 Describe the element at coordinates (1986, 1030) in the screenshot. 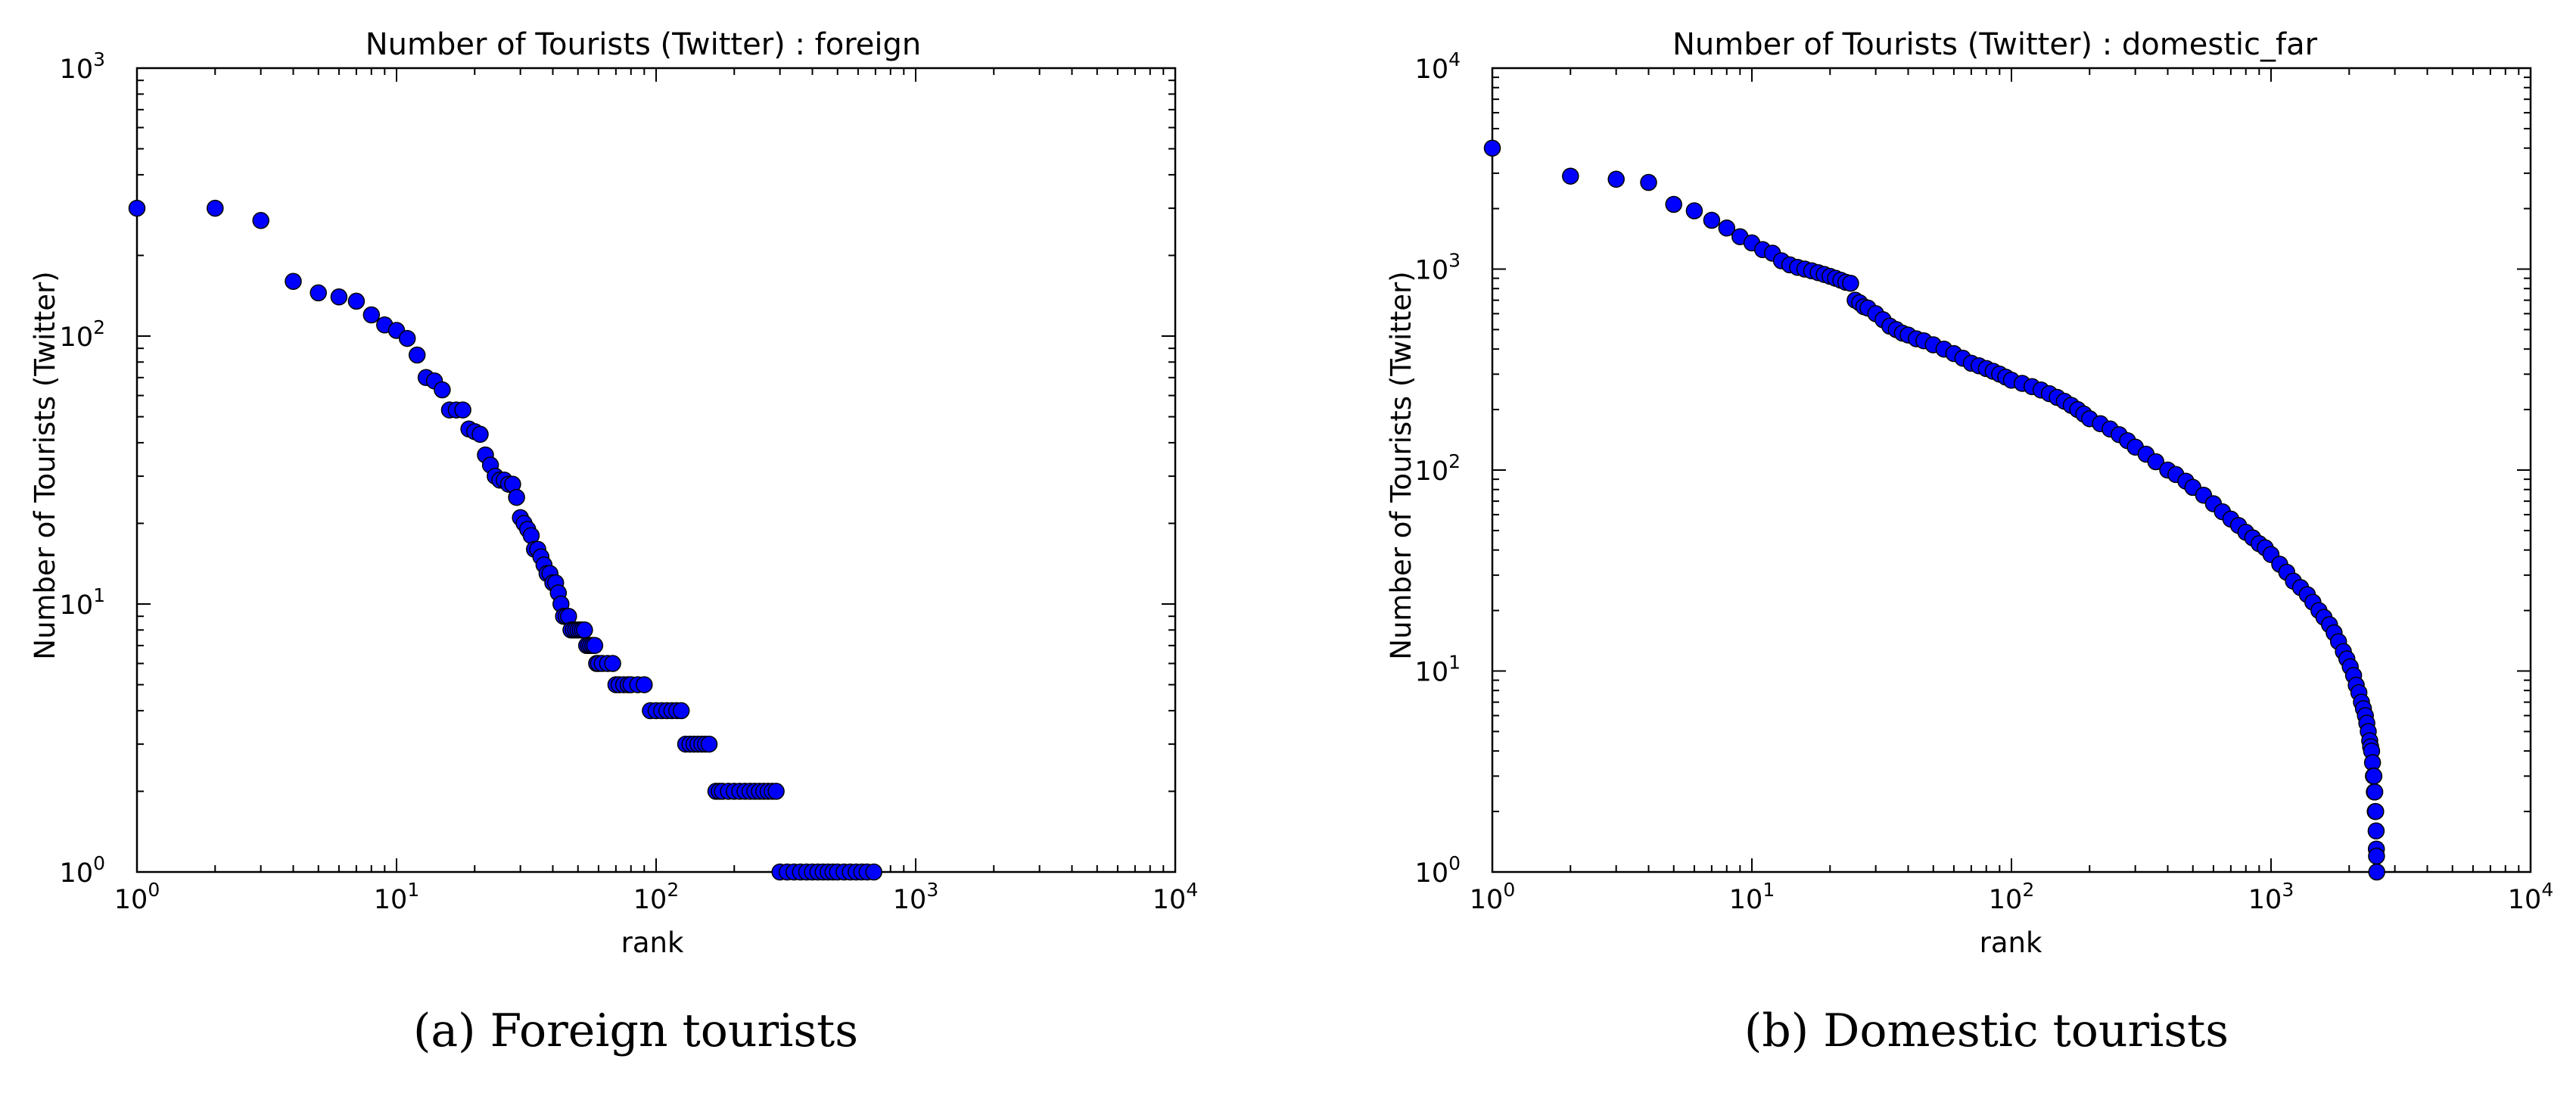

I see `subfigure-caption: (b) Domestic tourists` at that location.